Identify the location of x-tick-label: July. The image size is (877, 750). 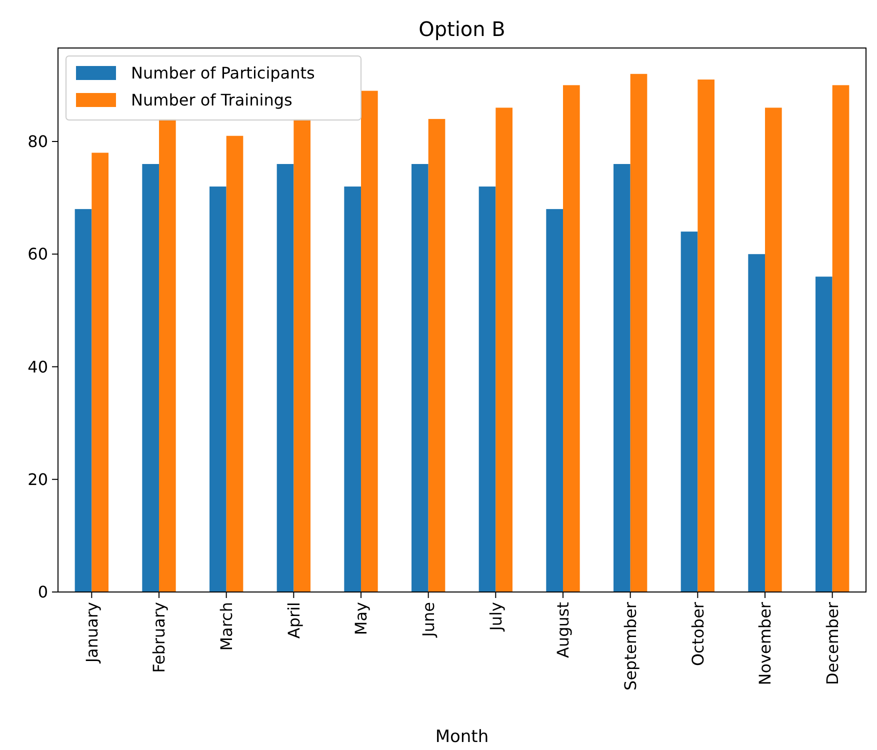
(496, 617).